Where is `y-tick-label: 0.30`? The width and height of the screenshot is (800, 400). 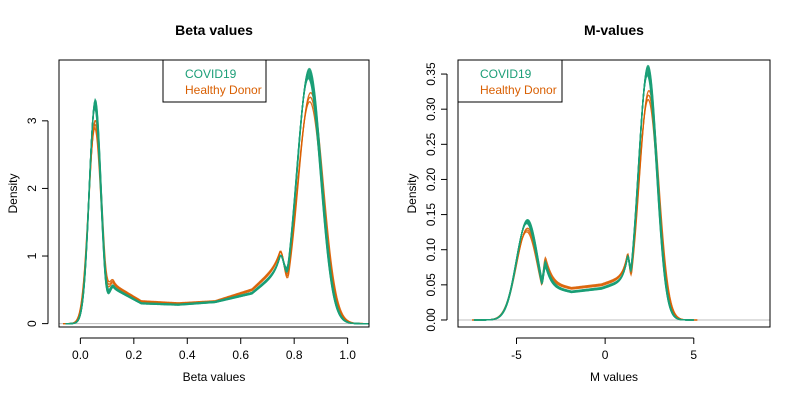 y-tick-label: 0.30 is located at coordinates (431, 109).